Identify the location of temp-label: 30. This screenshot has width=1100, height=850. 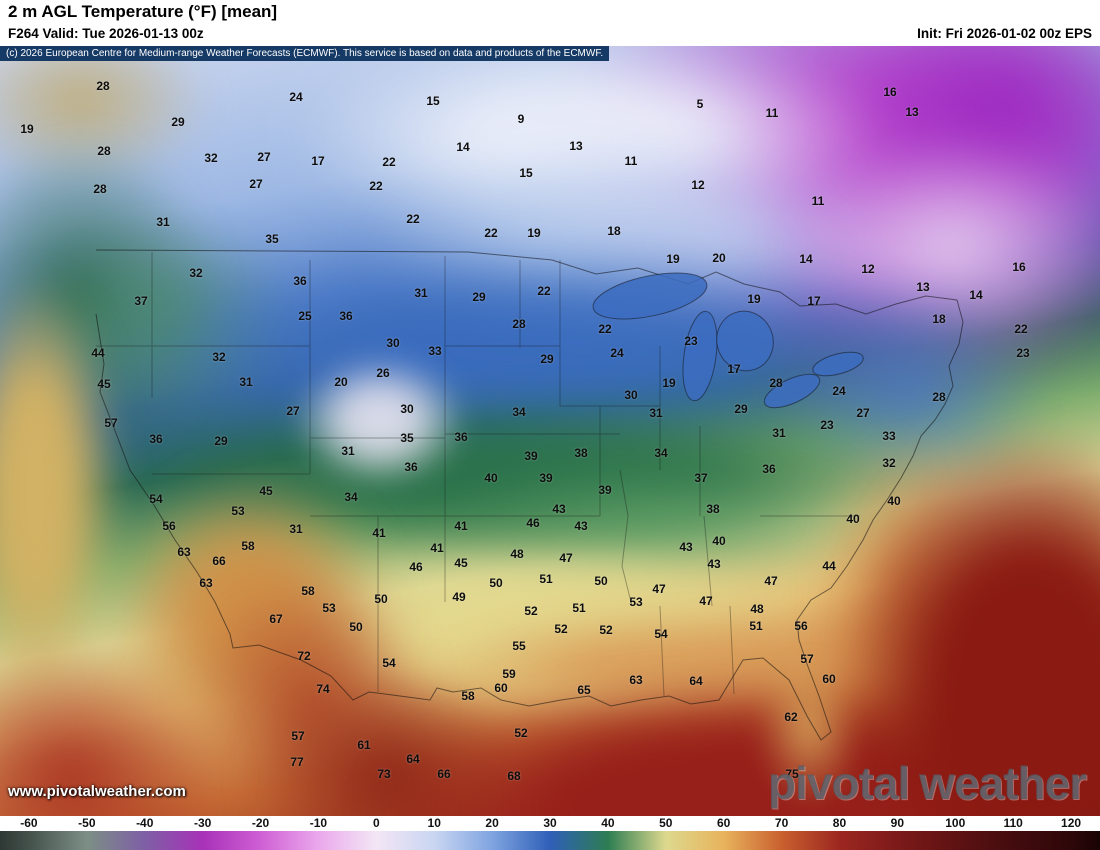
(631, 395).